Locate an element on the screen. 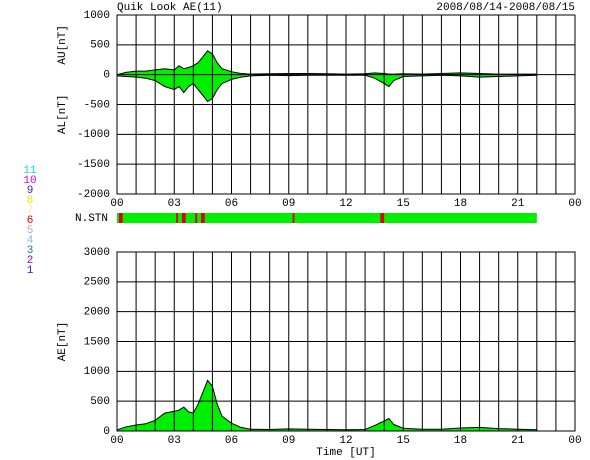 This screenshot has height=460, width=590. y-tick-label: 1500 is located at coordinates (97, 342).